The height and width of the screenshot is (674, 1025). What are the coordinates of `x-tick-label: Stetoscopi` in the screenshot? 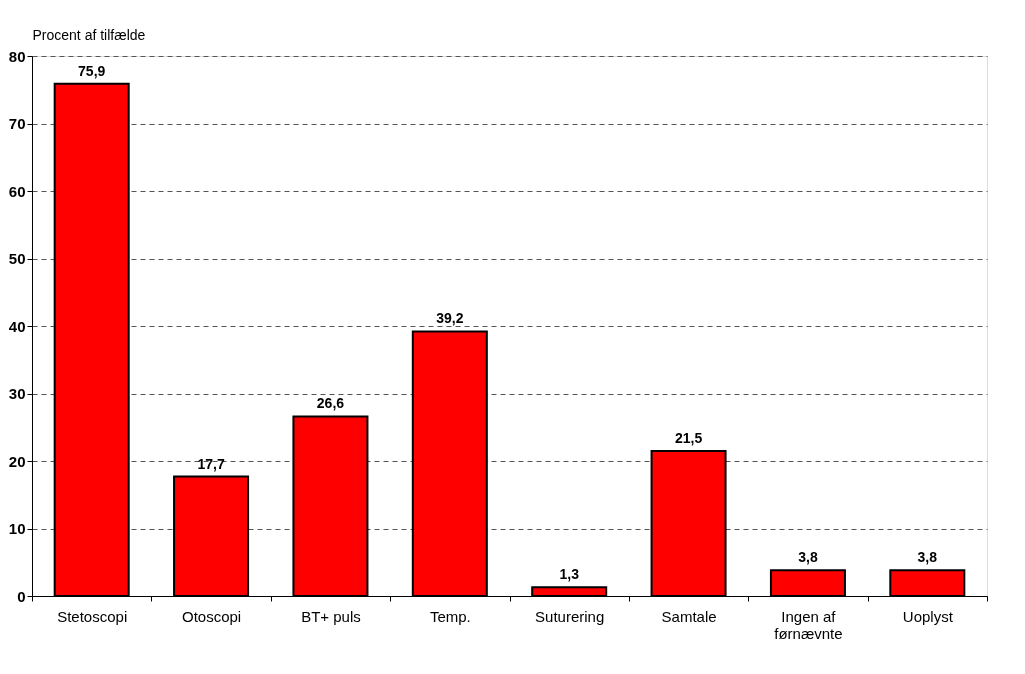 It's located at (92, 616).